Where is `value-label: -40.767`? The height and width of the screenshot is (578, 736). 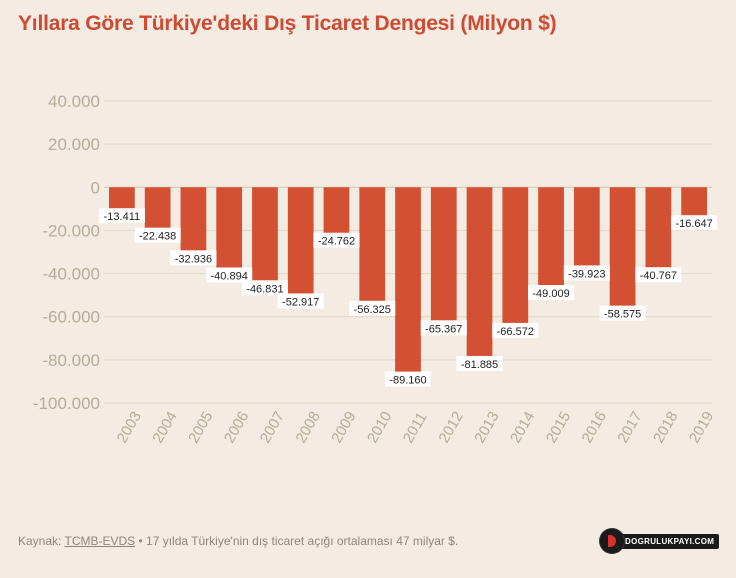 value-label: -40.767 is located at coordinates (658, 276).